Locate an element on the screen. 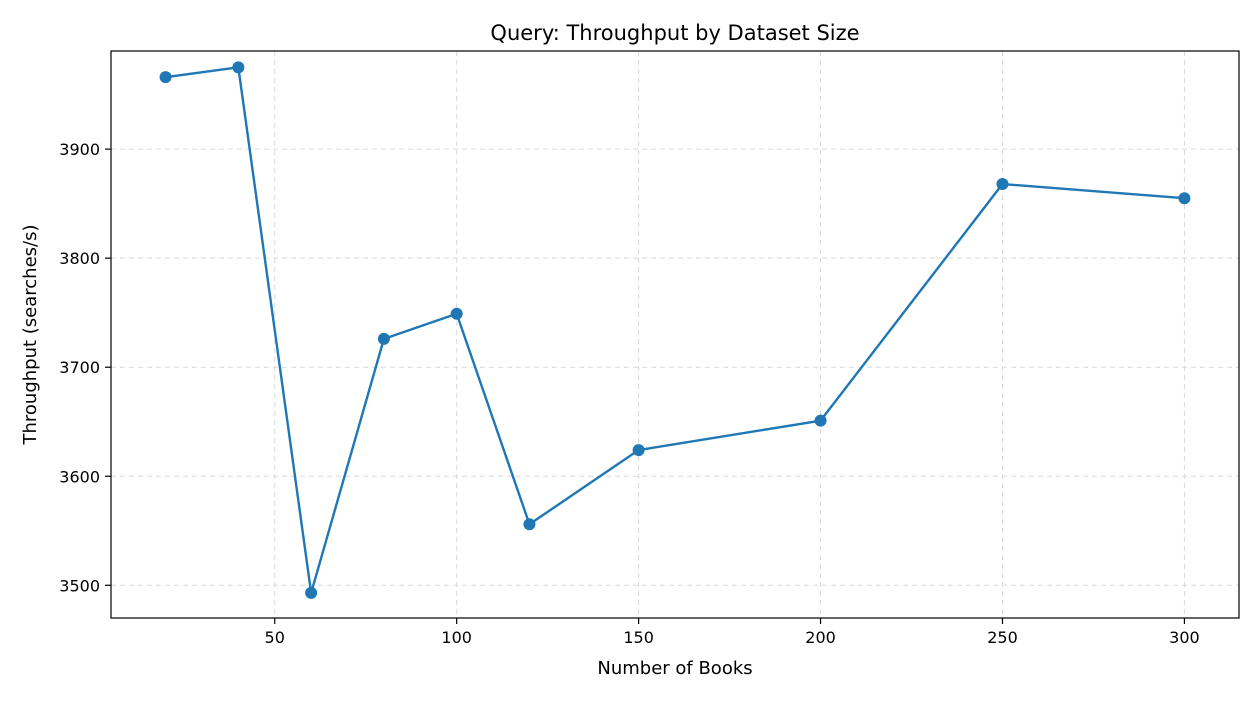  x-tick-label: 300 is located at coordinates (1184, 637).